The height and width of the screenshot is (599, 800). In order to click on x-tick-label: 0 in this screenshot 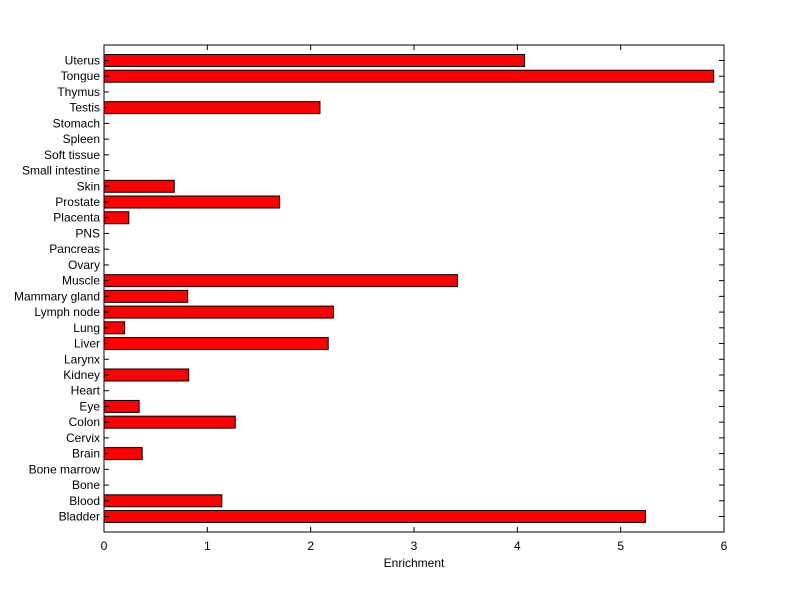, I will do `click(104, 546)`.